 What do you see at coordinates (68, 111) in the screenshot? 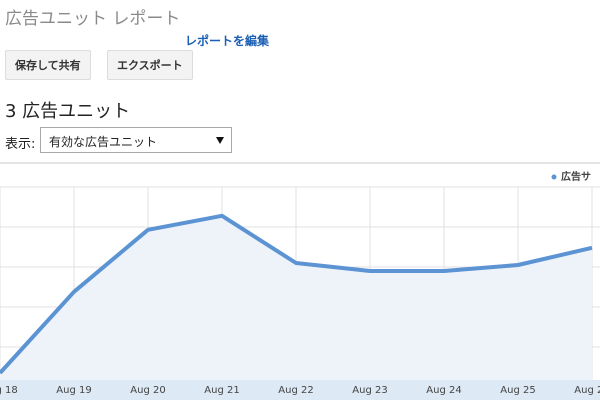
I see `section-heading: 3 広告ユニット` at bounding box center [68, 111].